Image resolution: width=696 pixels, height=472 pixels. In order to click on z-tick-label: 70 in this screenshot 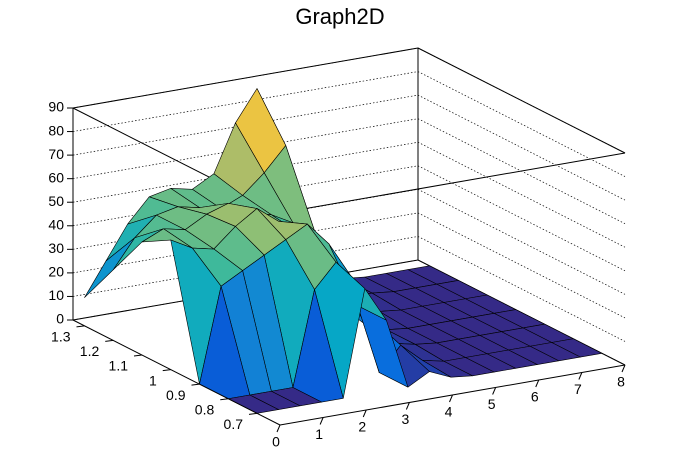, I will do `click(56, 154)`.